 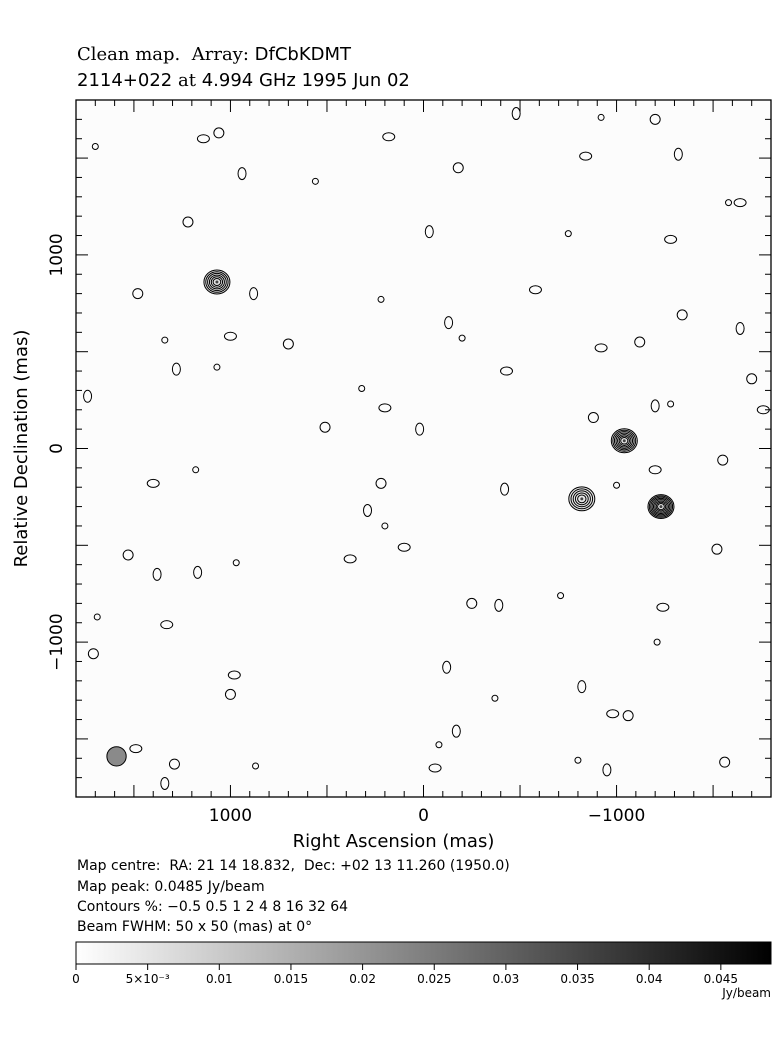 What do you see at coordinates (116, 756) in the screenshot?
I see `beam-ellipse` at bounding box center [116, 756].